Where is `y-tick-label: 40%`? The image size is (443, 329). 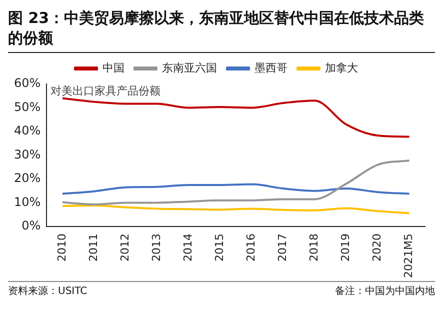
y-tick-label: 40% is located at coordinates (27, 131).